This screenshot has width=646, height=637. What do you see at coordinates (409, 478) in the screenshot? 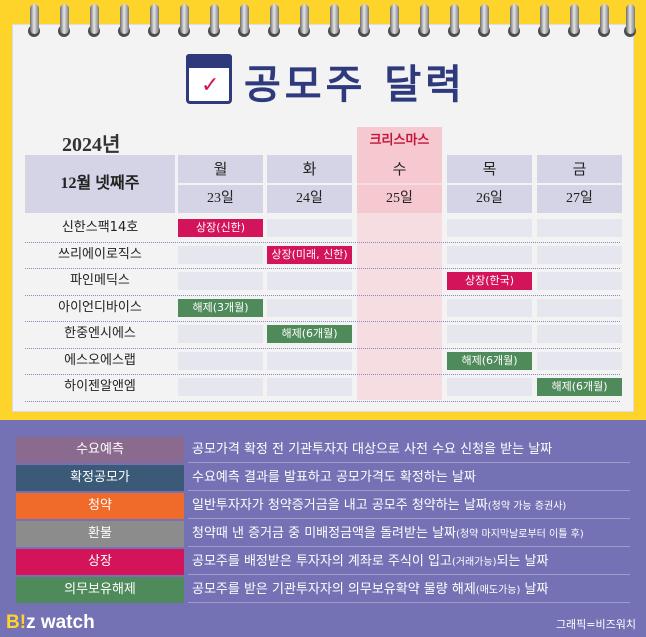
I see `legend-description: 수요예측 결과를 발표하고 공모가격도 확정하는 날짜` at bounding box center [409, 478].